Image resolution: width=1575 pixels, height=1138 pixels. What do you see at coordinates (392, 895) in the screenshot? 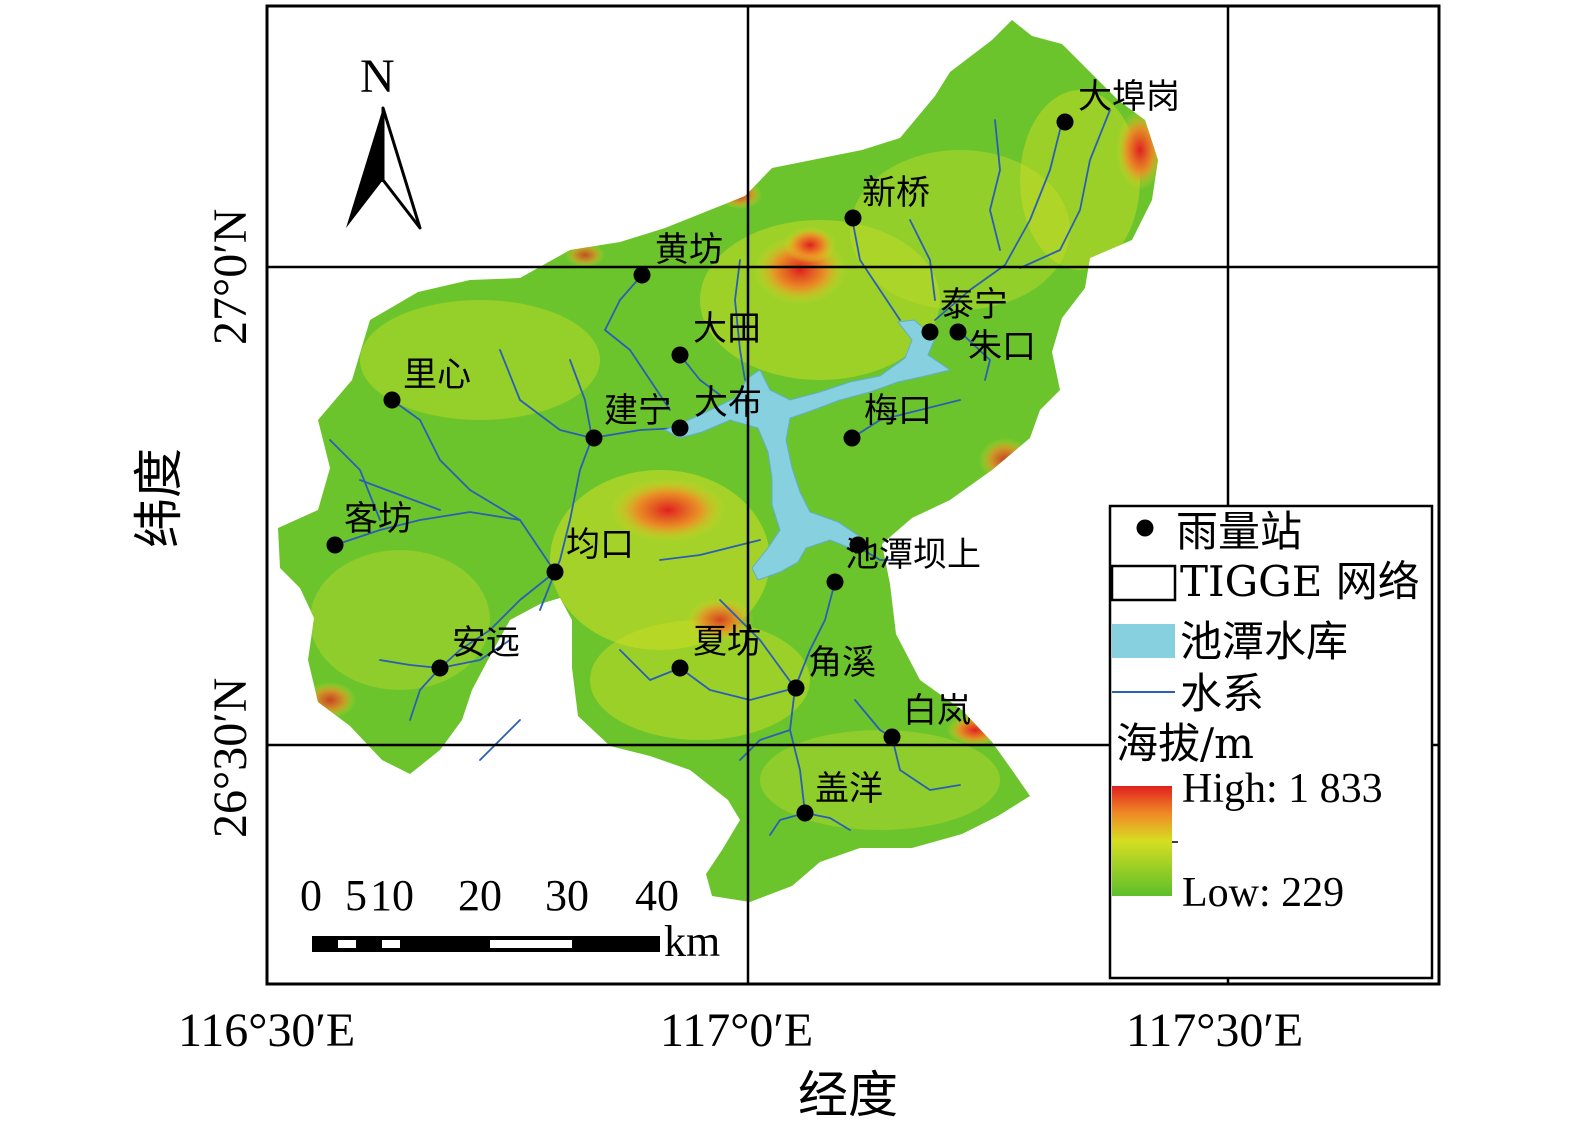
I see `scale-tick-label: 10` at bounding box center [392, 895].